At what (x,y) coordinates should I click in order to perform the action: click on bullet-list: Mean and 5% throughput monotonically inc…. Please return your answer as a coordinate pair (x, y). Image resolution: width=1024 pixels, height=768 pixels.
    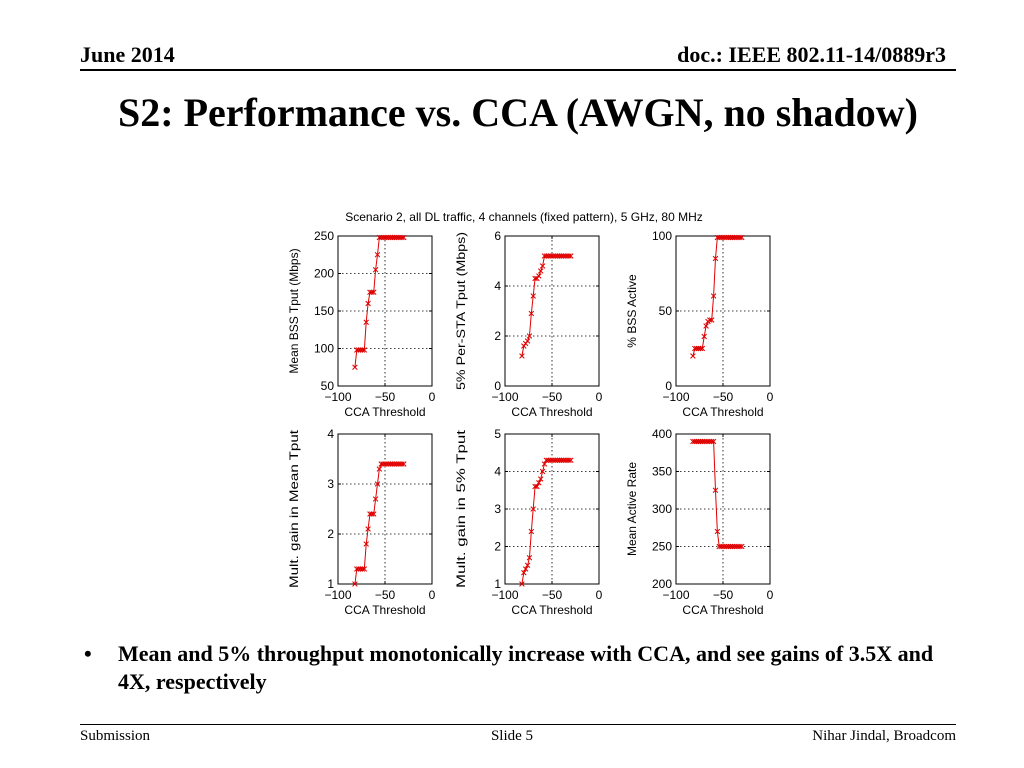
    Looking at the image, I should click on (512, 668).